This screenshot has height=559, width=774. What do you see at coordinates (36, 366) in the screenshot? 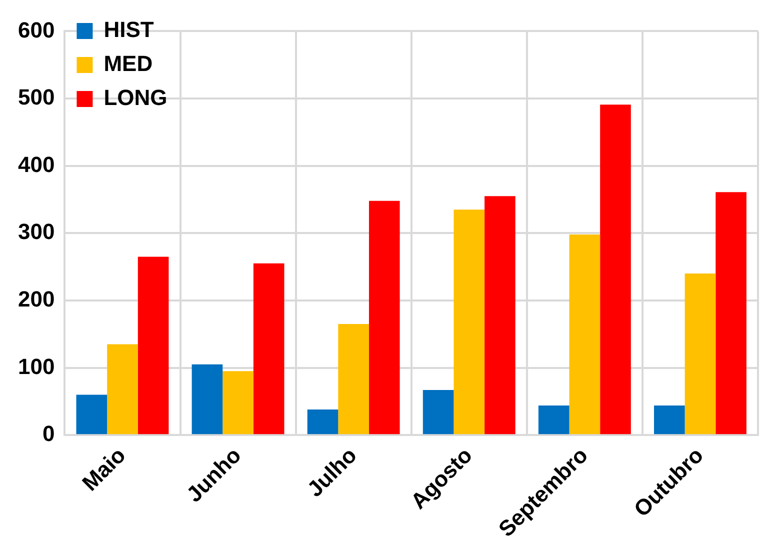
I see `y-tick-label: 100` at bounding box center [36, 366].